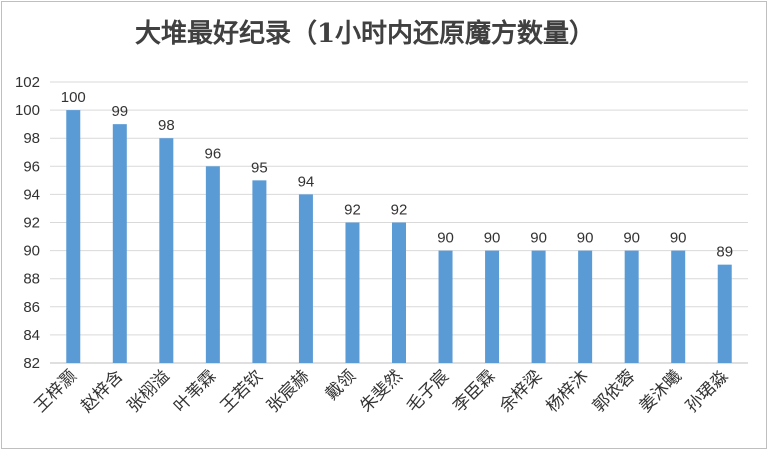  Describe the element at coordinates (242, 391) in the screenshot. I see `x-tick-label: 王若钦` at that location.